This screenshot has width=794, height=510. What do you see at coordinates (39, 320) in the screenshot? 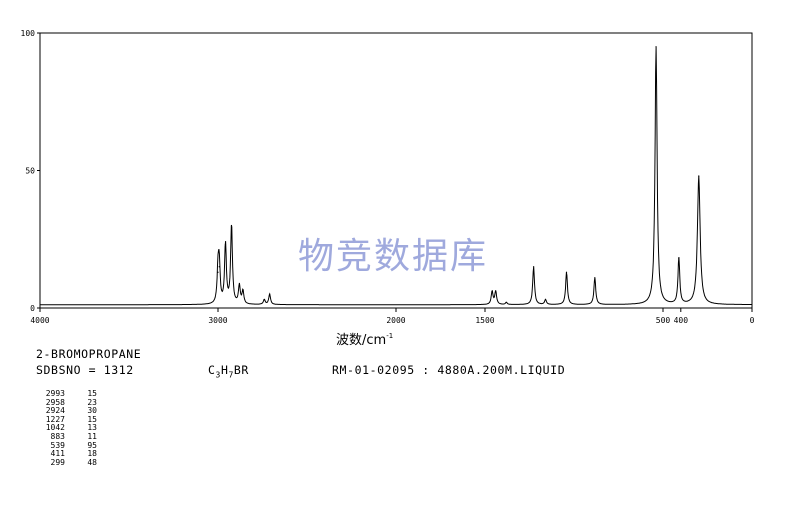
I see `x-tick-label: 4000` at bounding box center [39, 320].